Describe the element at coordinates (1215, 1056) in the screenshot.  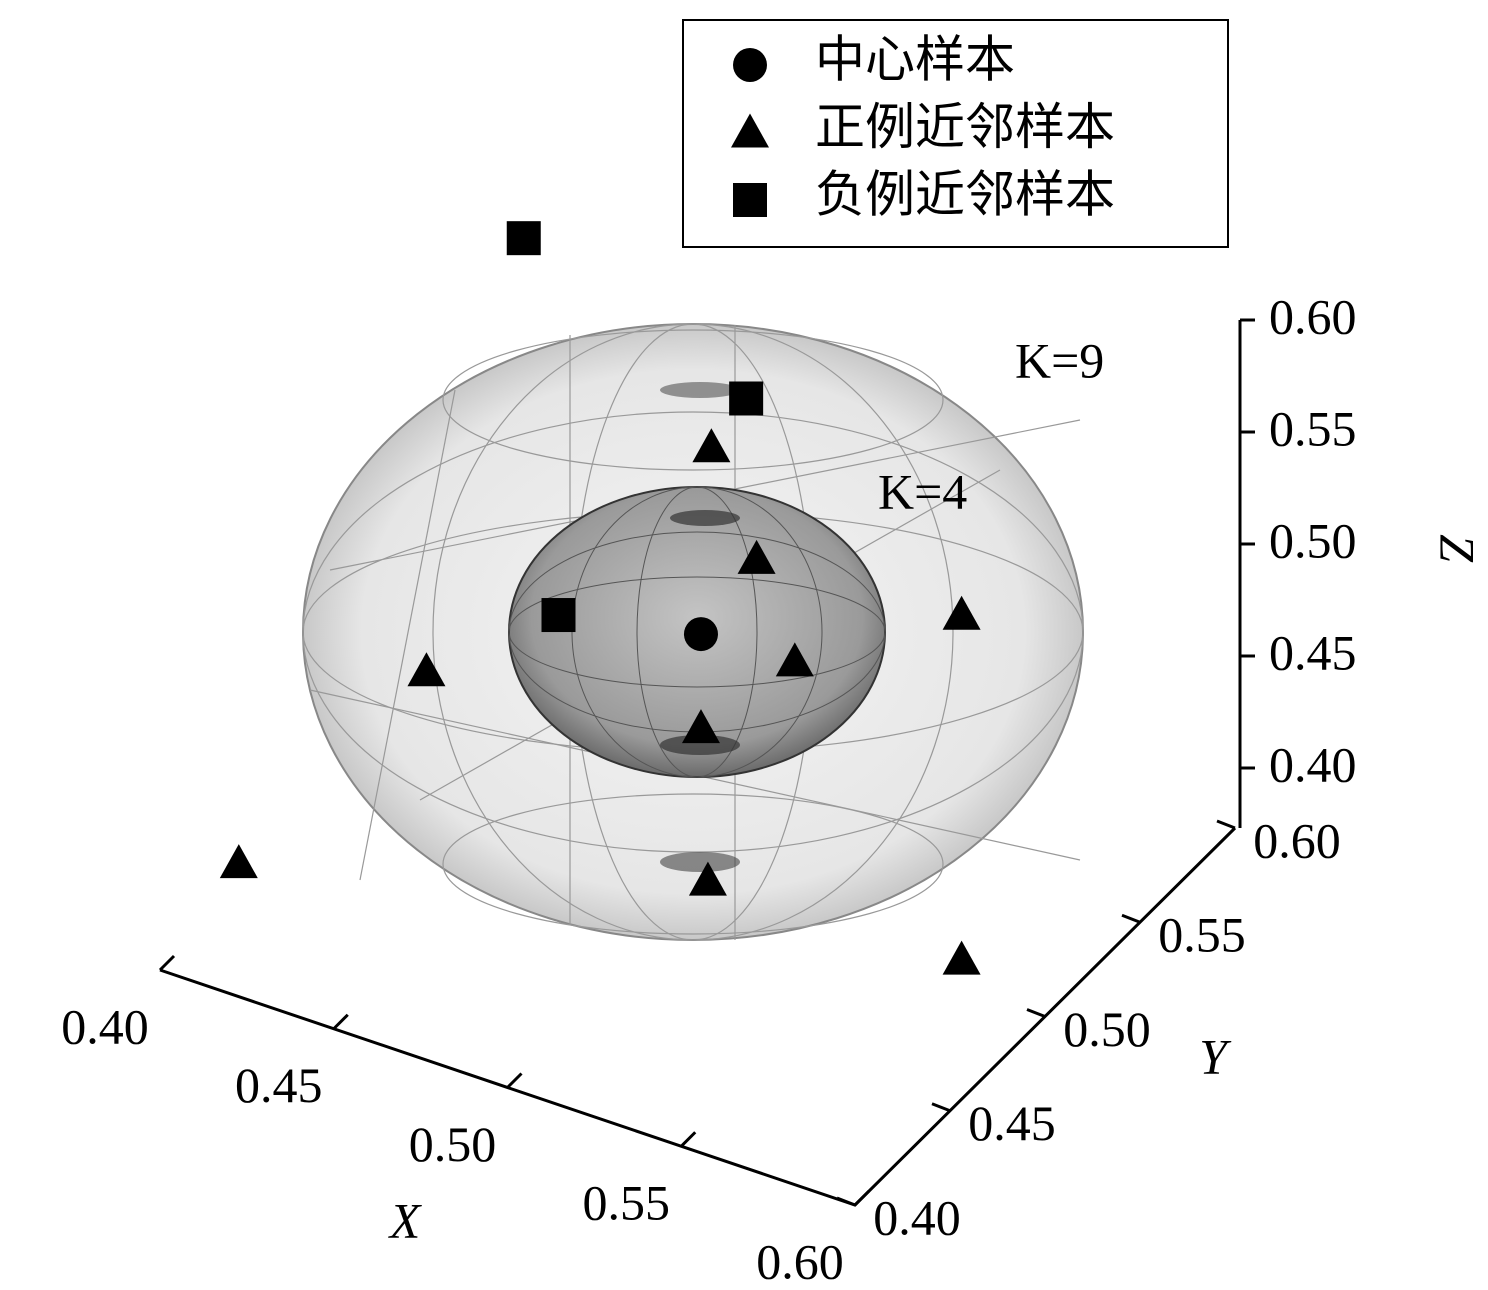
I see `y-axis-label: Y` at that location.